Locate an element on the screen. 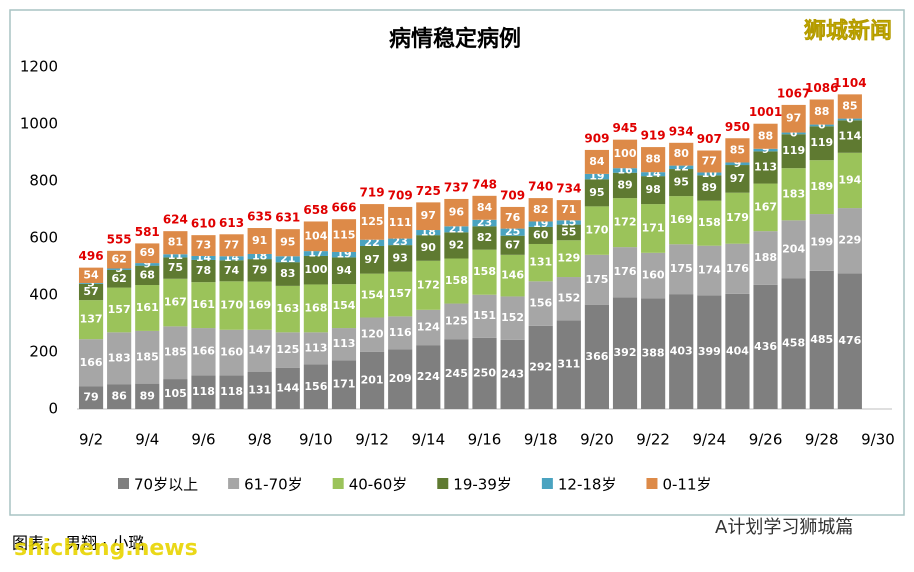 The height and width of the screenshot is (572, 914). segment-label: 88 is located at coordinates (652, 159).